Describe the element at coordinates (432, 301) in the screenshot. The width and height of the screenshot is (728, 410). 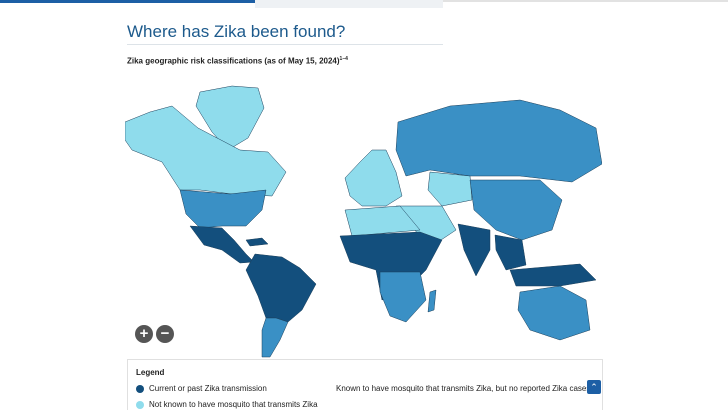
I see `madagascar` at that location.